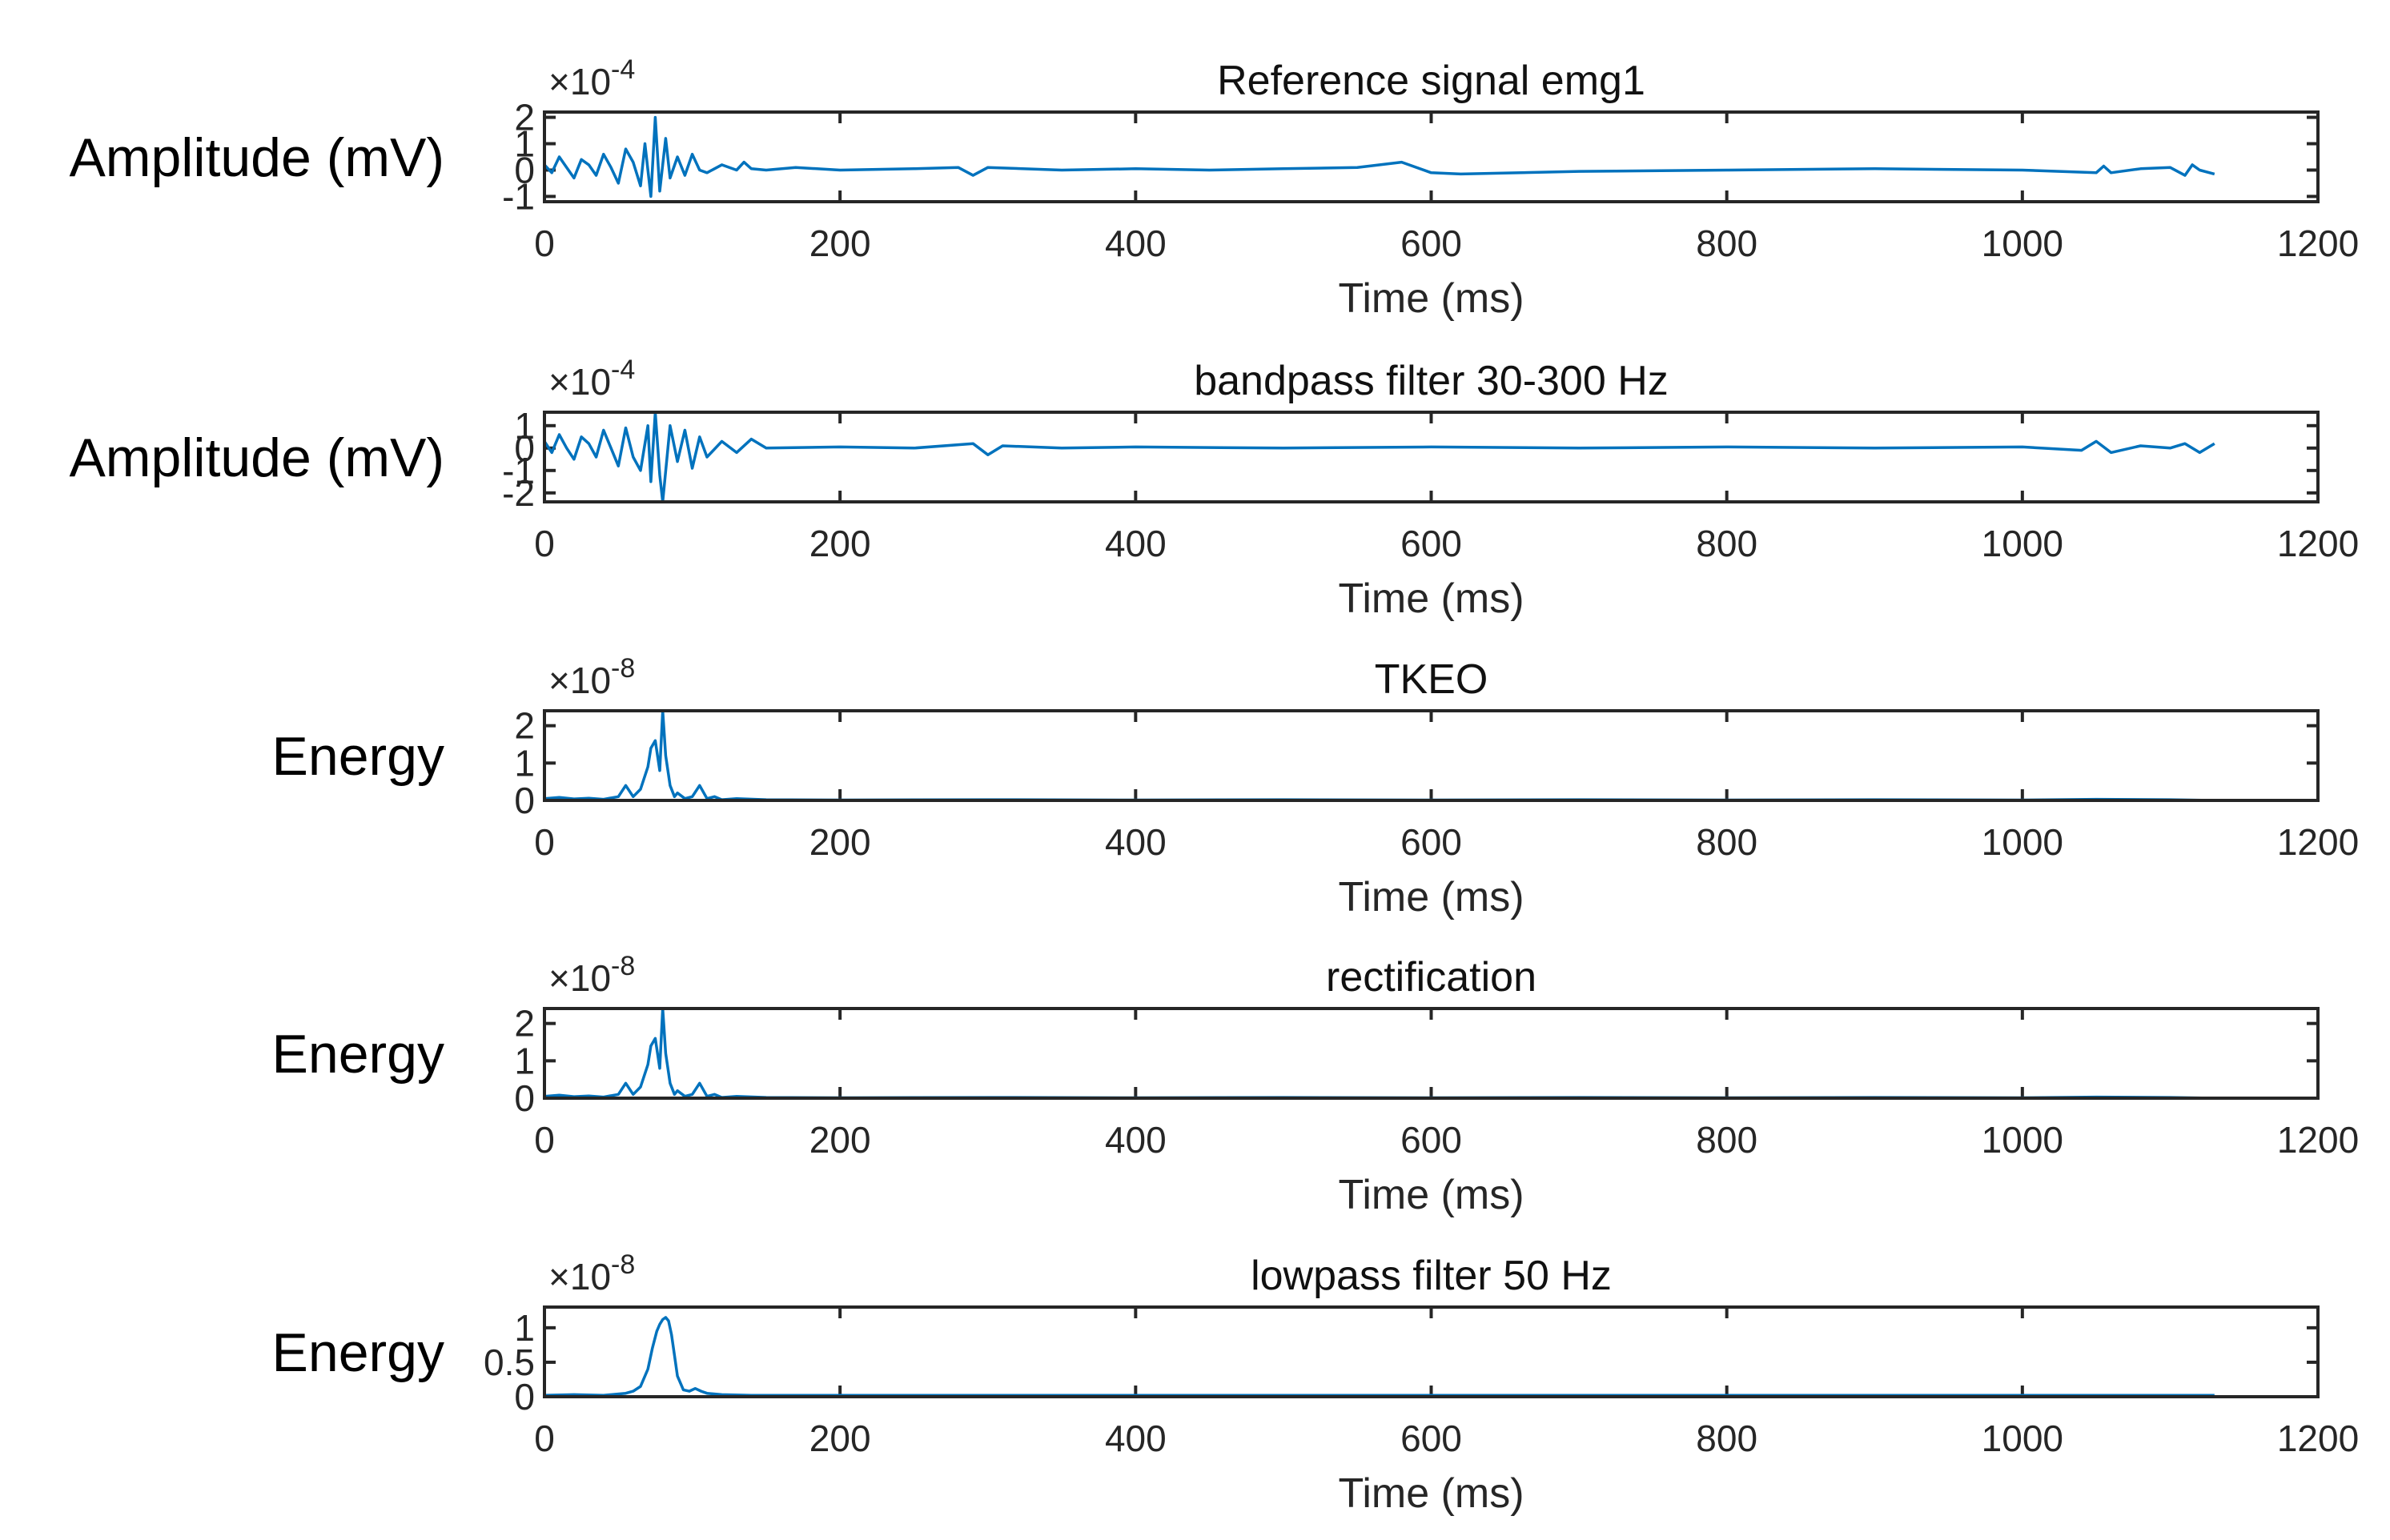  Describe the element at coordinates (1431, 679) in the screenshot. I see `subplot-title: TKEO` at that location.